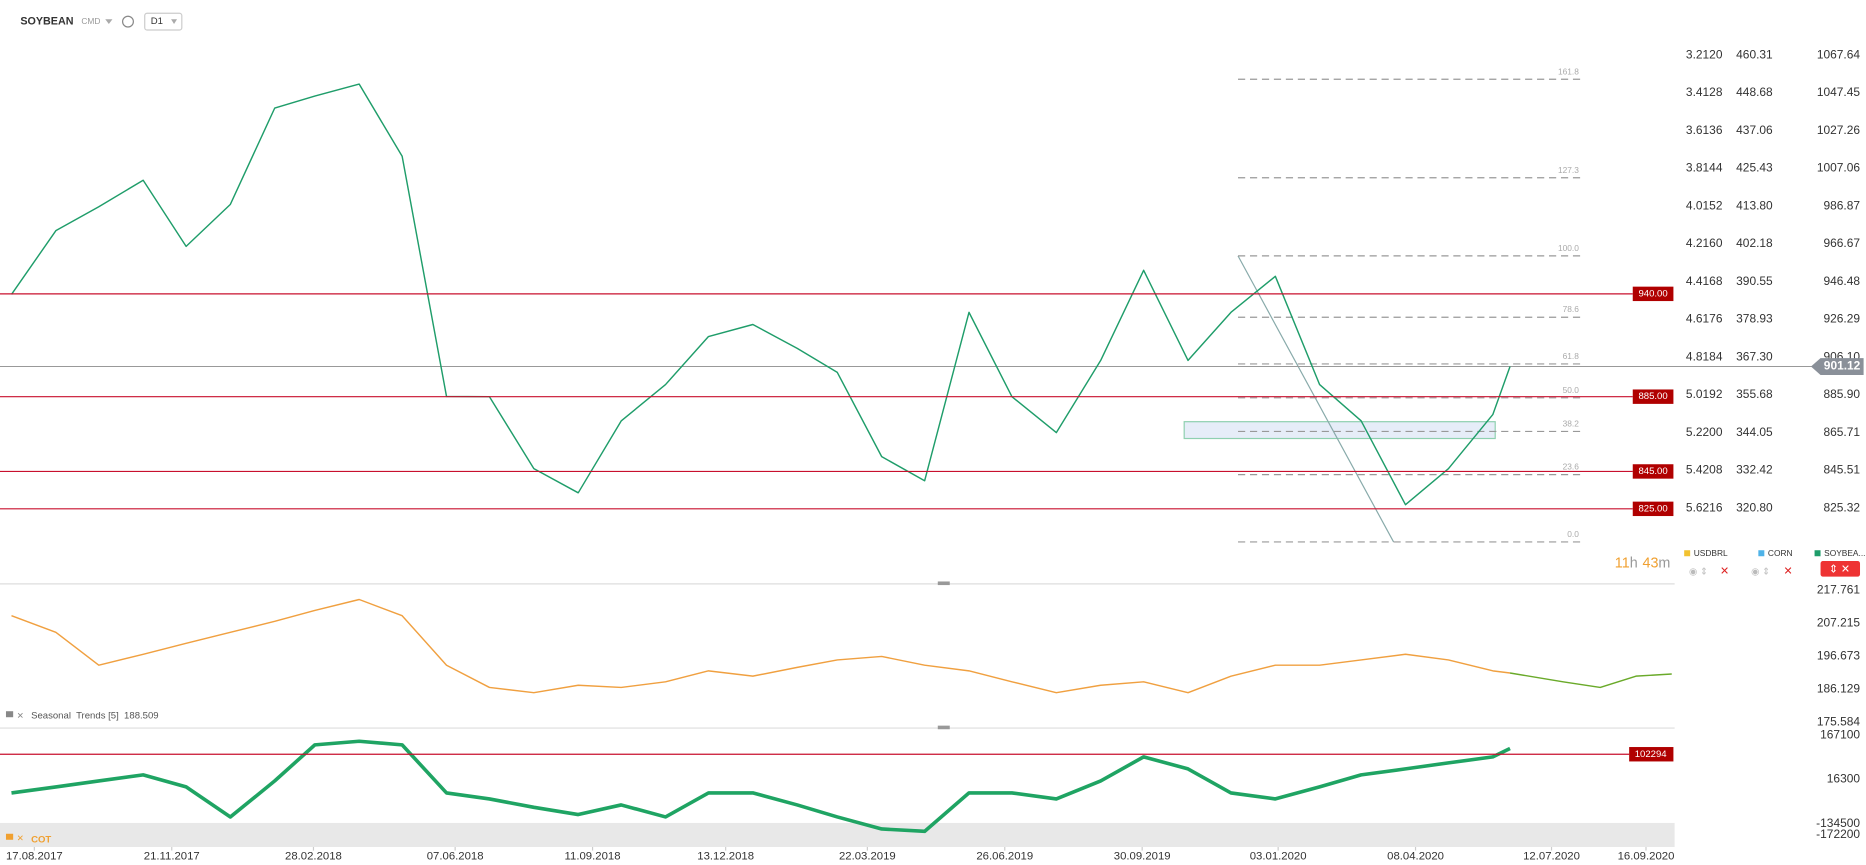  What do you see at coordinates (1780, 553) in the screenshot?
I see `legend-label: CORN` at bounding box center [1780, 553].